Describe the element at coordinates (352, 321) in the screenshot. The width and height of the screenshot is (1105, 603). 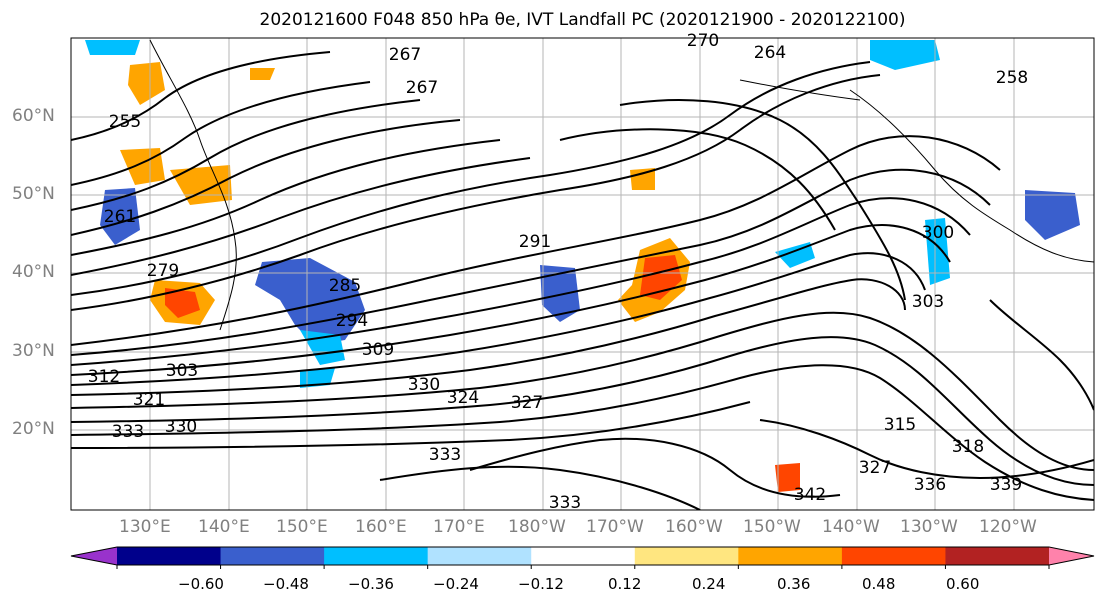
I see `contour-label: 294` at that location.